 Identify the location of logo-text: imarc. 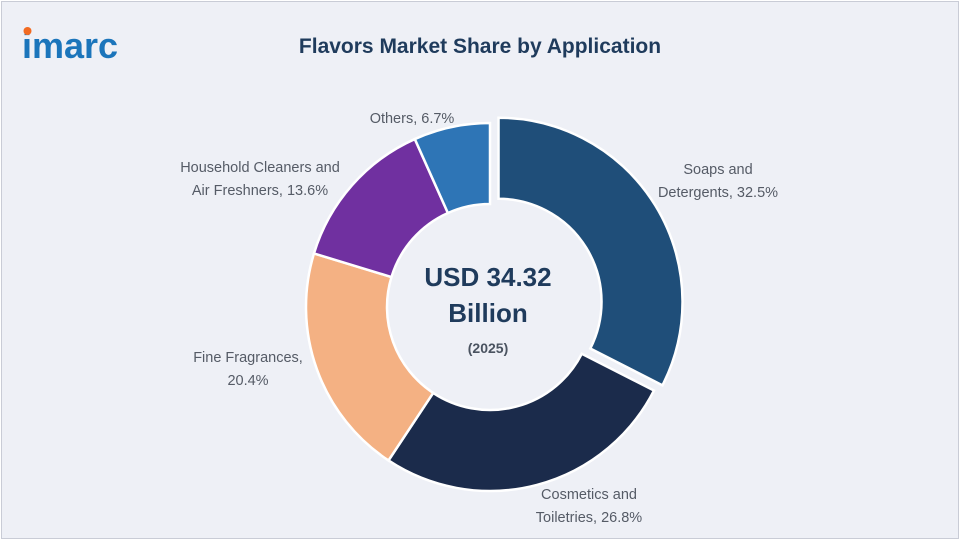
(70, 45).